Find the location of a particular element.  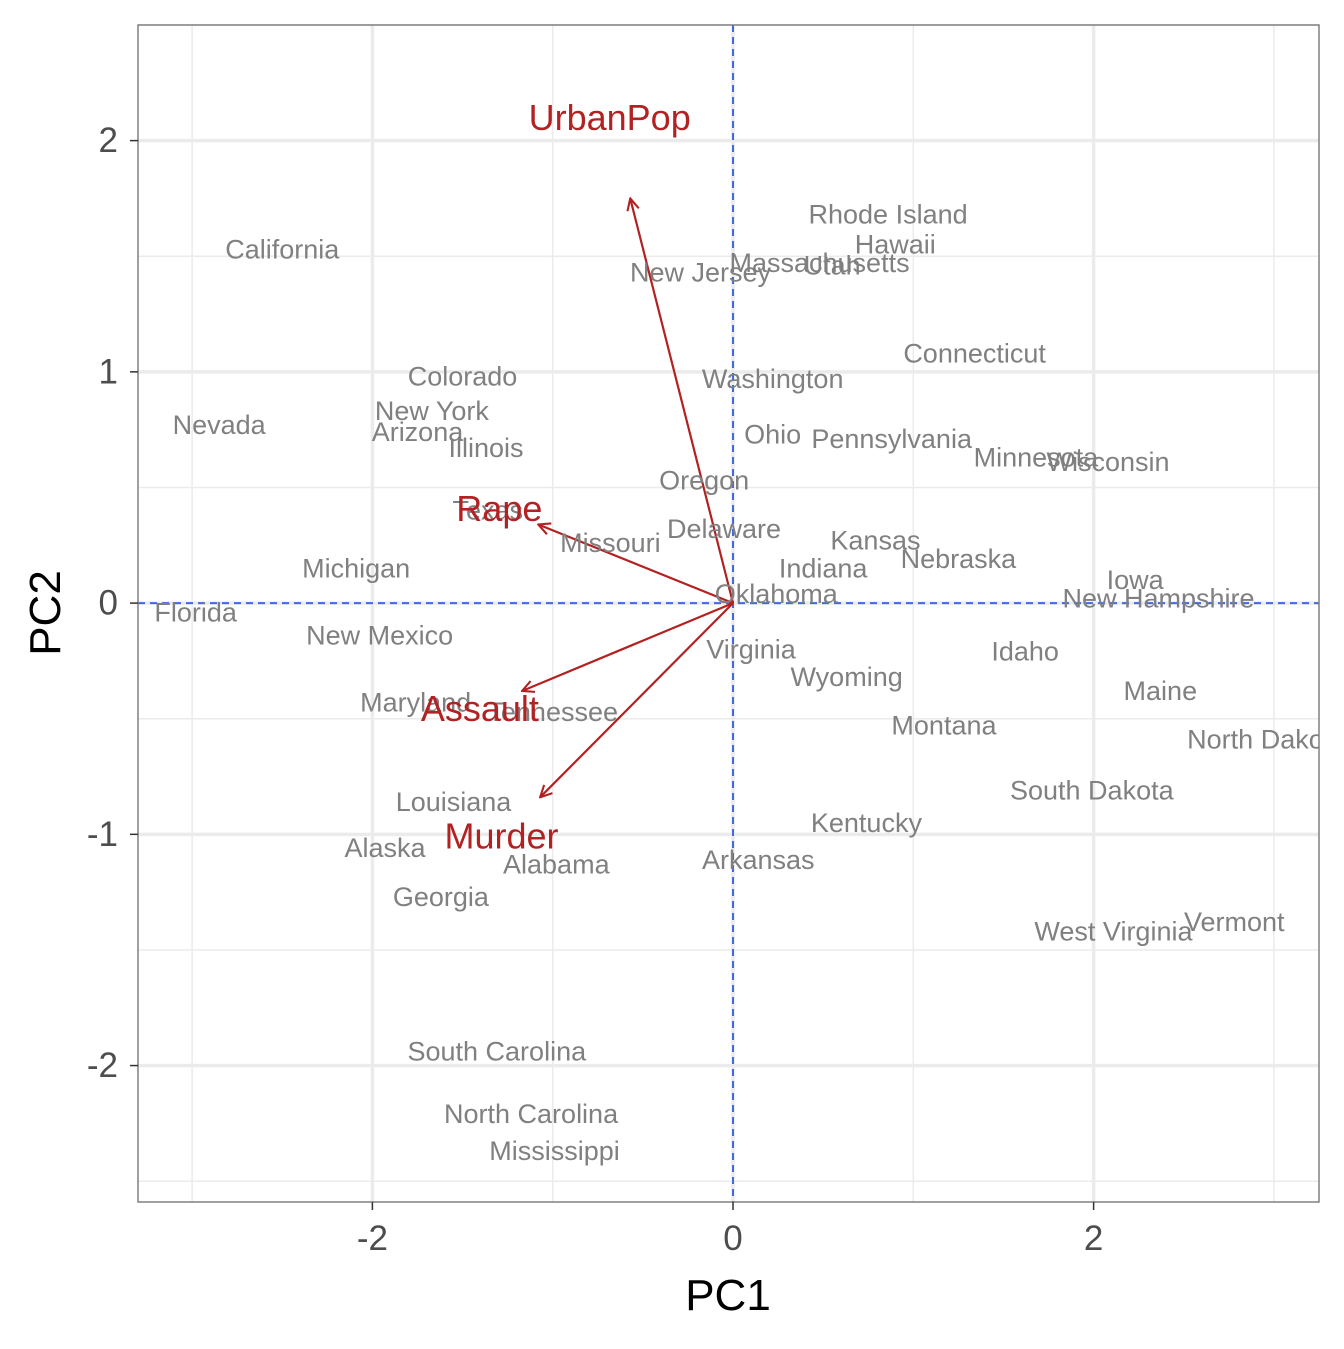

point-label-wyoming: Wyoming is located at coordinates (846, 677).